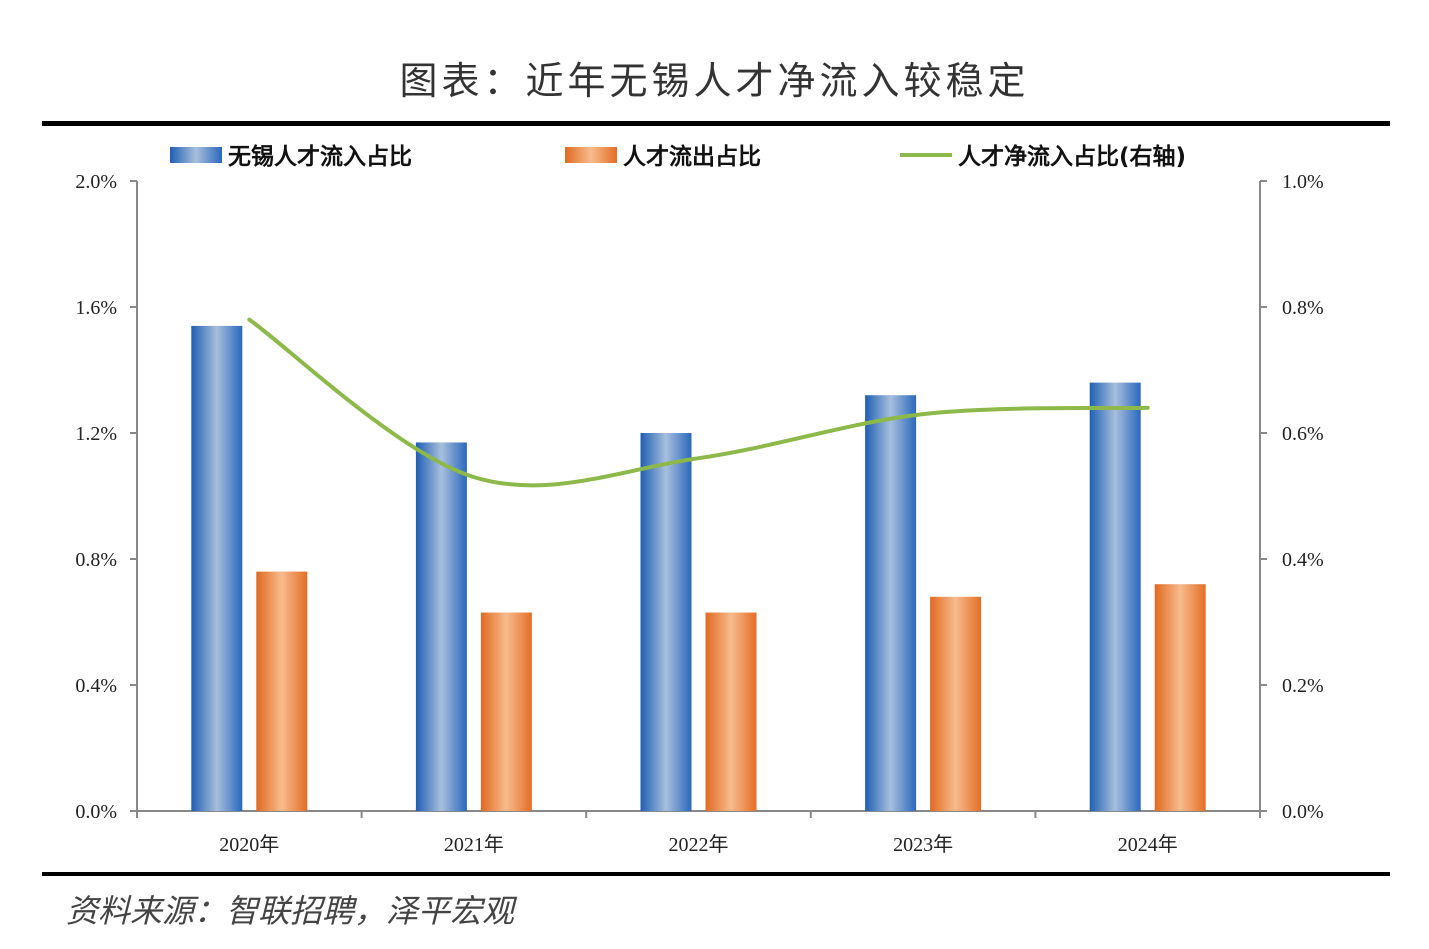 The image size is (1429, 949). What do you see at coordinates (96, 560) in the screenshot?
I see `left-tick-label: 0.8%` at bounding box center [96, 560].